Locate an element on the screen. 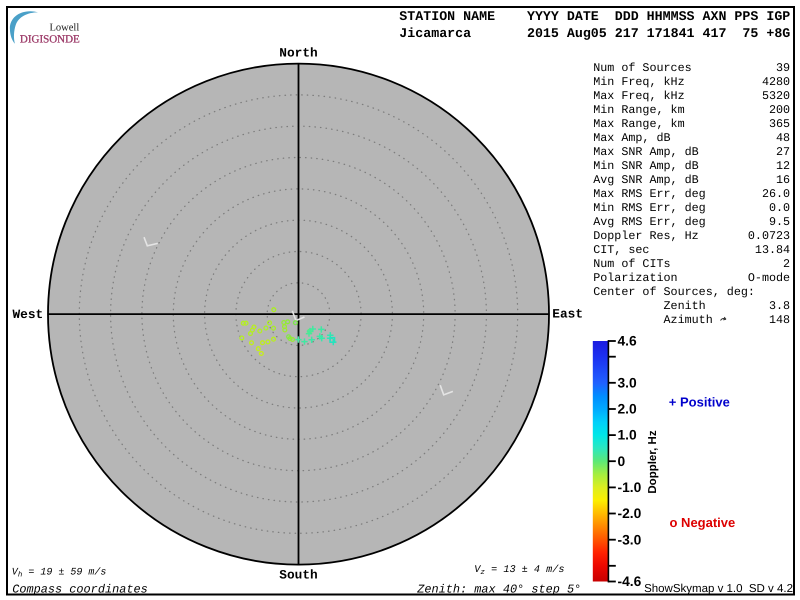 The width and height of the screenshot is (800, 600). svg-text: East is located at coordinates (567, 314).